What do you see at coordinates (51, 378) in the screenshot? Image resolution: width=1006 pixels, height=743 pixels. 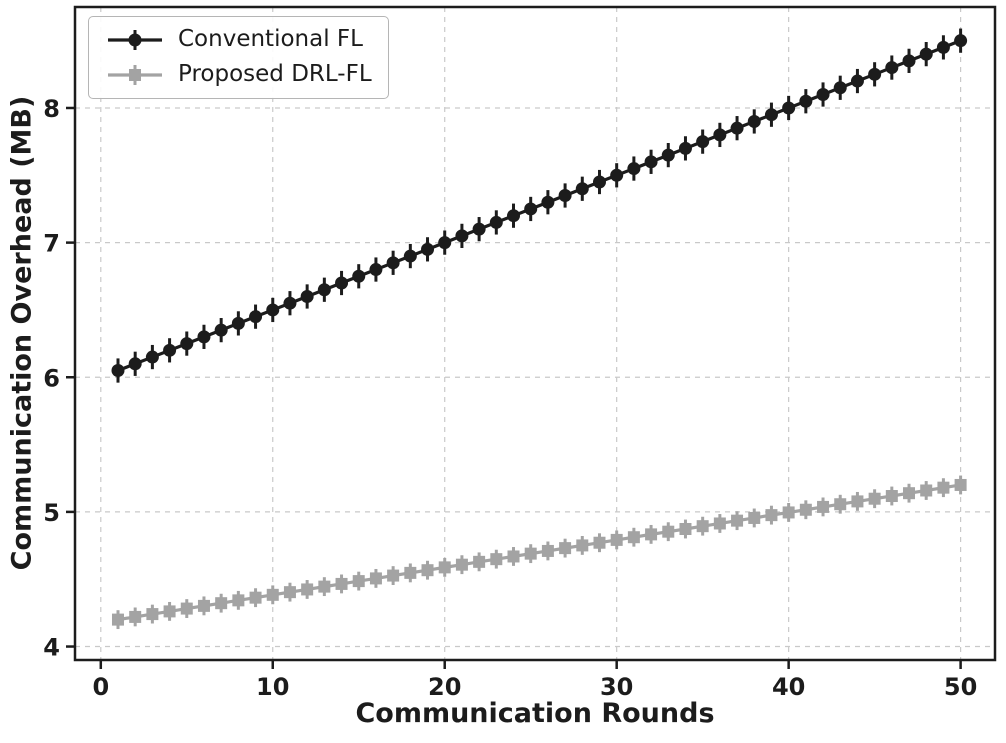 I see `y-tick-label: 6` at bounding box center [51, 378].